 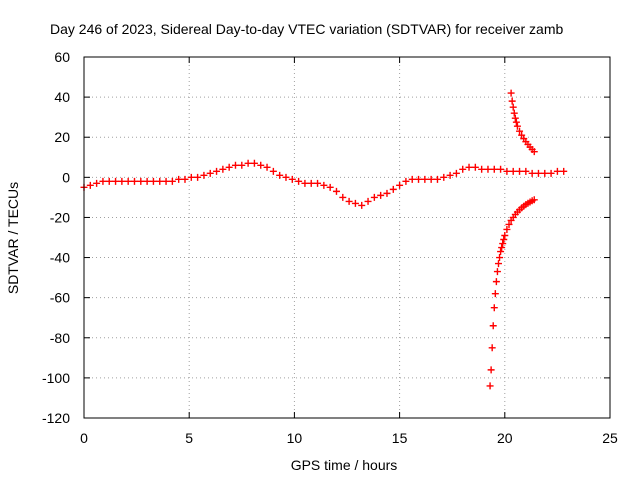 I want to click on x-tick-label: 25, so click(x=610, y=438).